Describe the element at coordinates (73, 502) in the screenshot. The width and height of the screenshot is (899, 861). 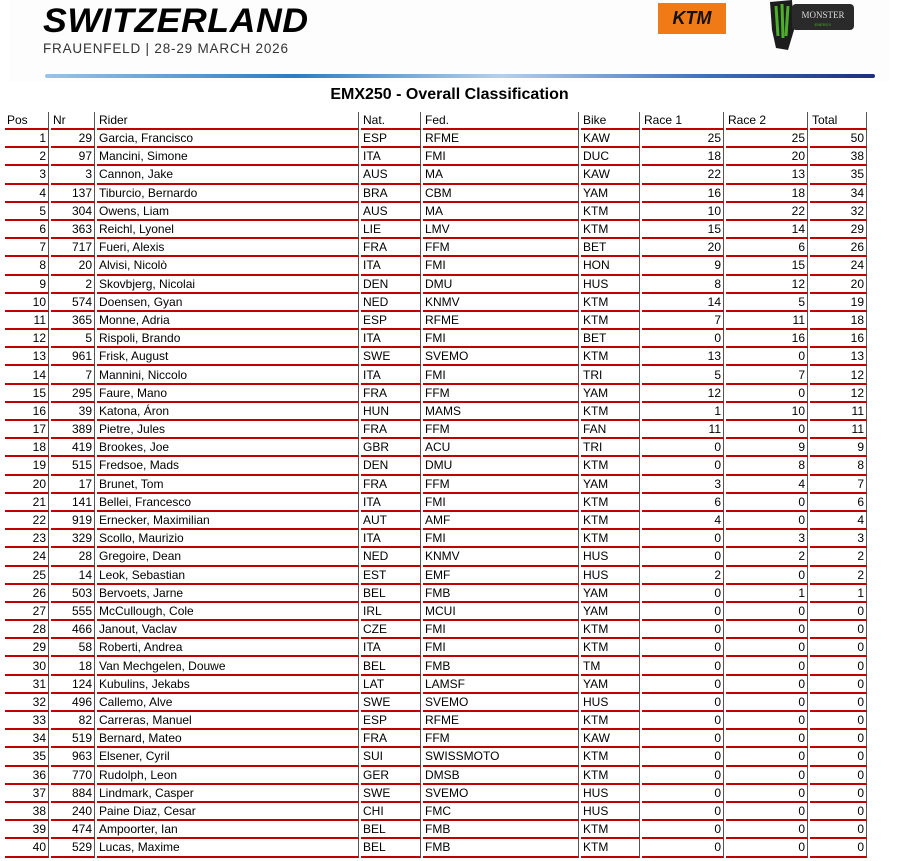
I see `cell-nr: 141` at that location.